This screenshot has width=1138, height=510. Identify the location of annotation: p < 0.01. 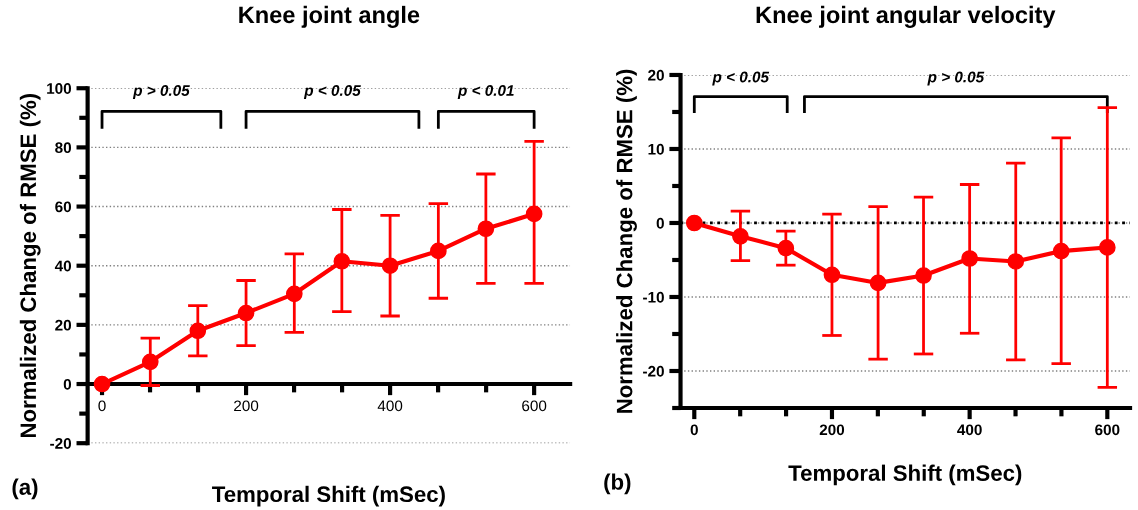
(485, 92).